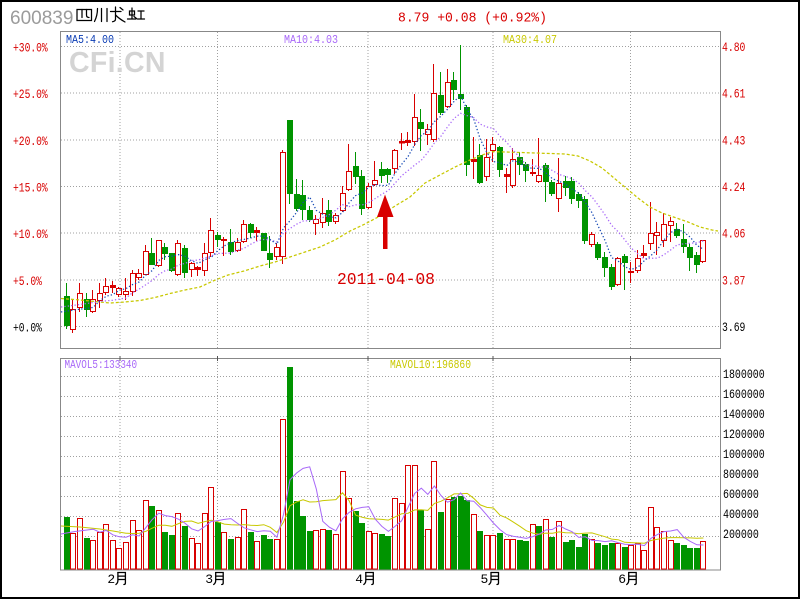 This screenshot has width=800, height=600. Describe the element at coordinates (741, 474) in the screenshot. I see `svg-text: 800000` at that location.